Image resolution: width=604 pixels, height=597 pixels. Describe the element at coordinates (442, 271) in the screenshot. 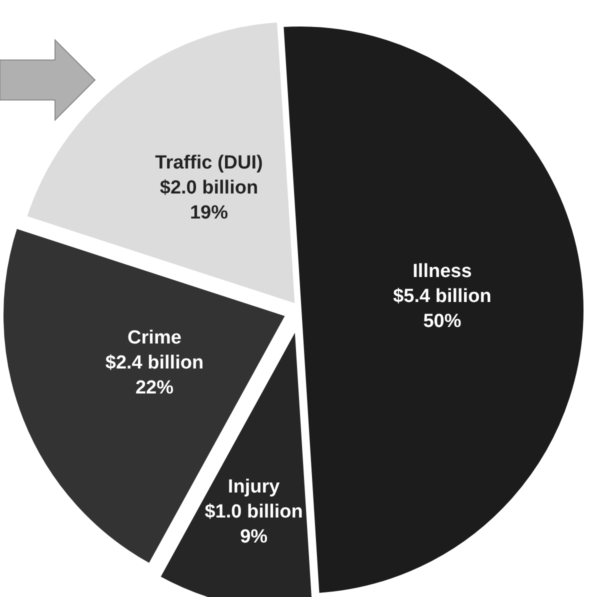

I see `slice-label: Illness` at that location.